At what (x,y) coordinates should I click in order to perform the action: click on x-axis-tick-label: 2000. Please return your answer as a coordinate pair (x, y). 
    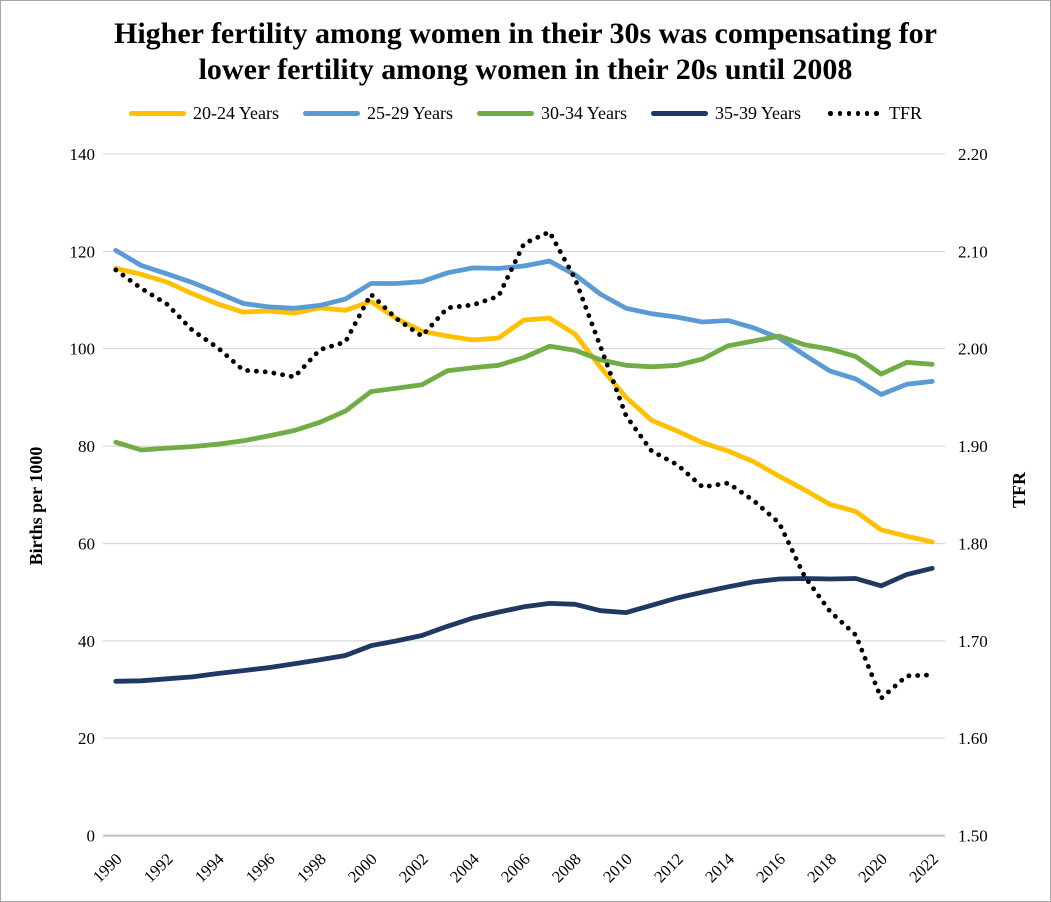
    Looking at the image, I should click on (362, 867).